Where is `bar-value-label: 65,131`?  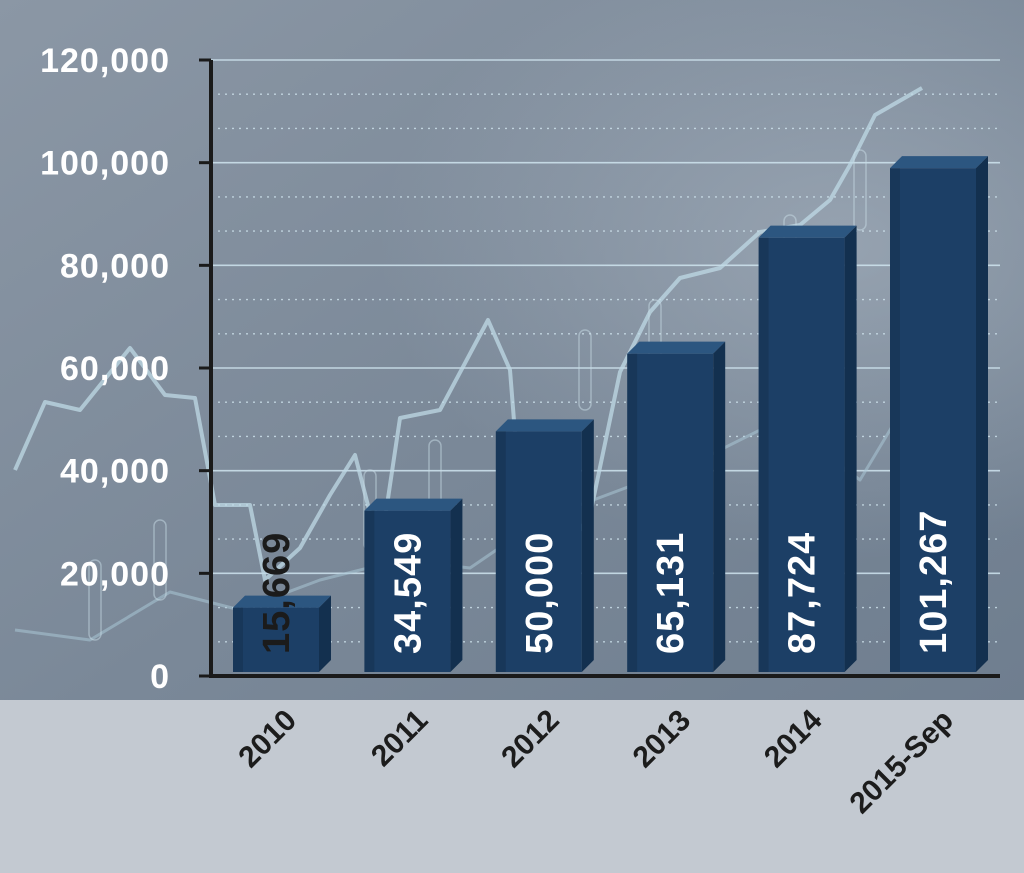
bar-value-label: 65,131 is located at coordinates (671, 593).